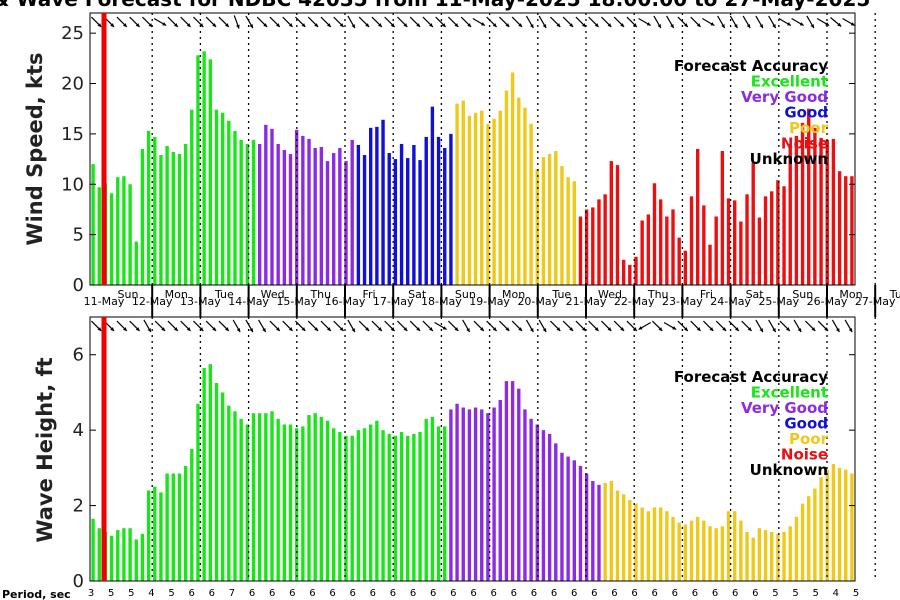 Image resolution: width=900 pixels, height=600 pixels. I want to click on date-strip, so click(472, 301).